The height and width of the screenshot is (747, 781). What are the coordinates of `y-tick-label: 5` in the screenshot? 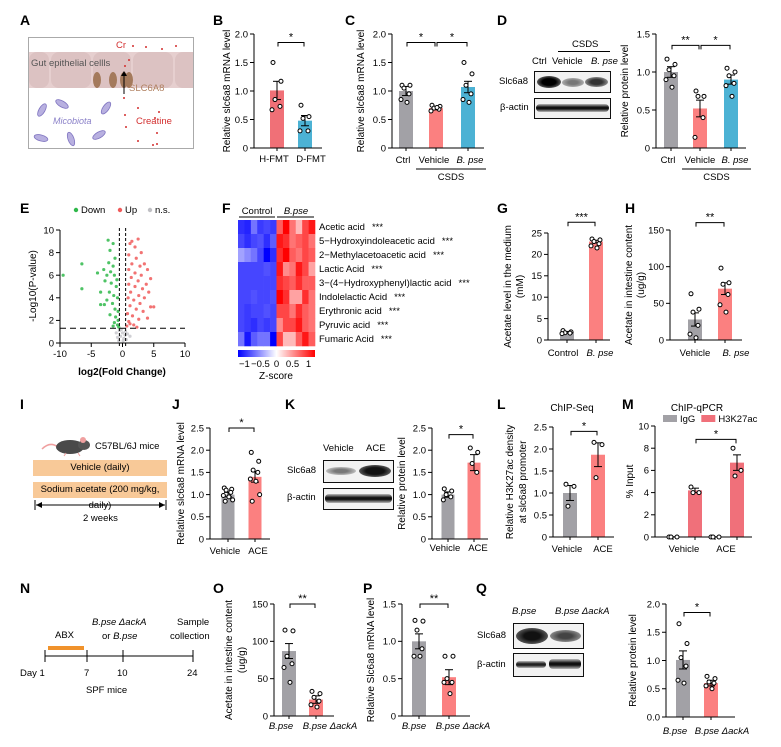 It's located at (539, 319).